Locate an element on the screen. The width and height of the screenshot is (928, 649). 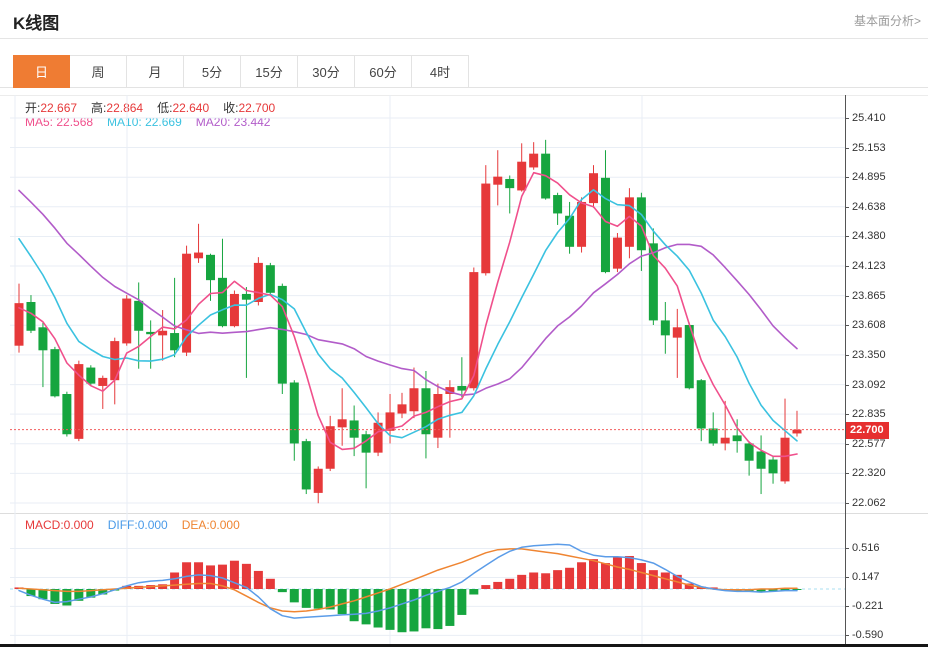
period-tabbar: 日周月 5分 15分 30分 60分 4时 is located at coordinates (464, 71).